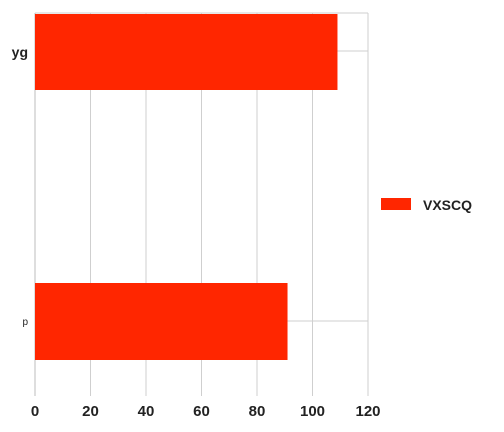 The height and width of the screenshot is (432, 504). I want to click on bar-p, so click(161, 321).